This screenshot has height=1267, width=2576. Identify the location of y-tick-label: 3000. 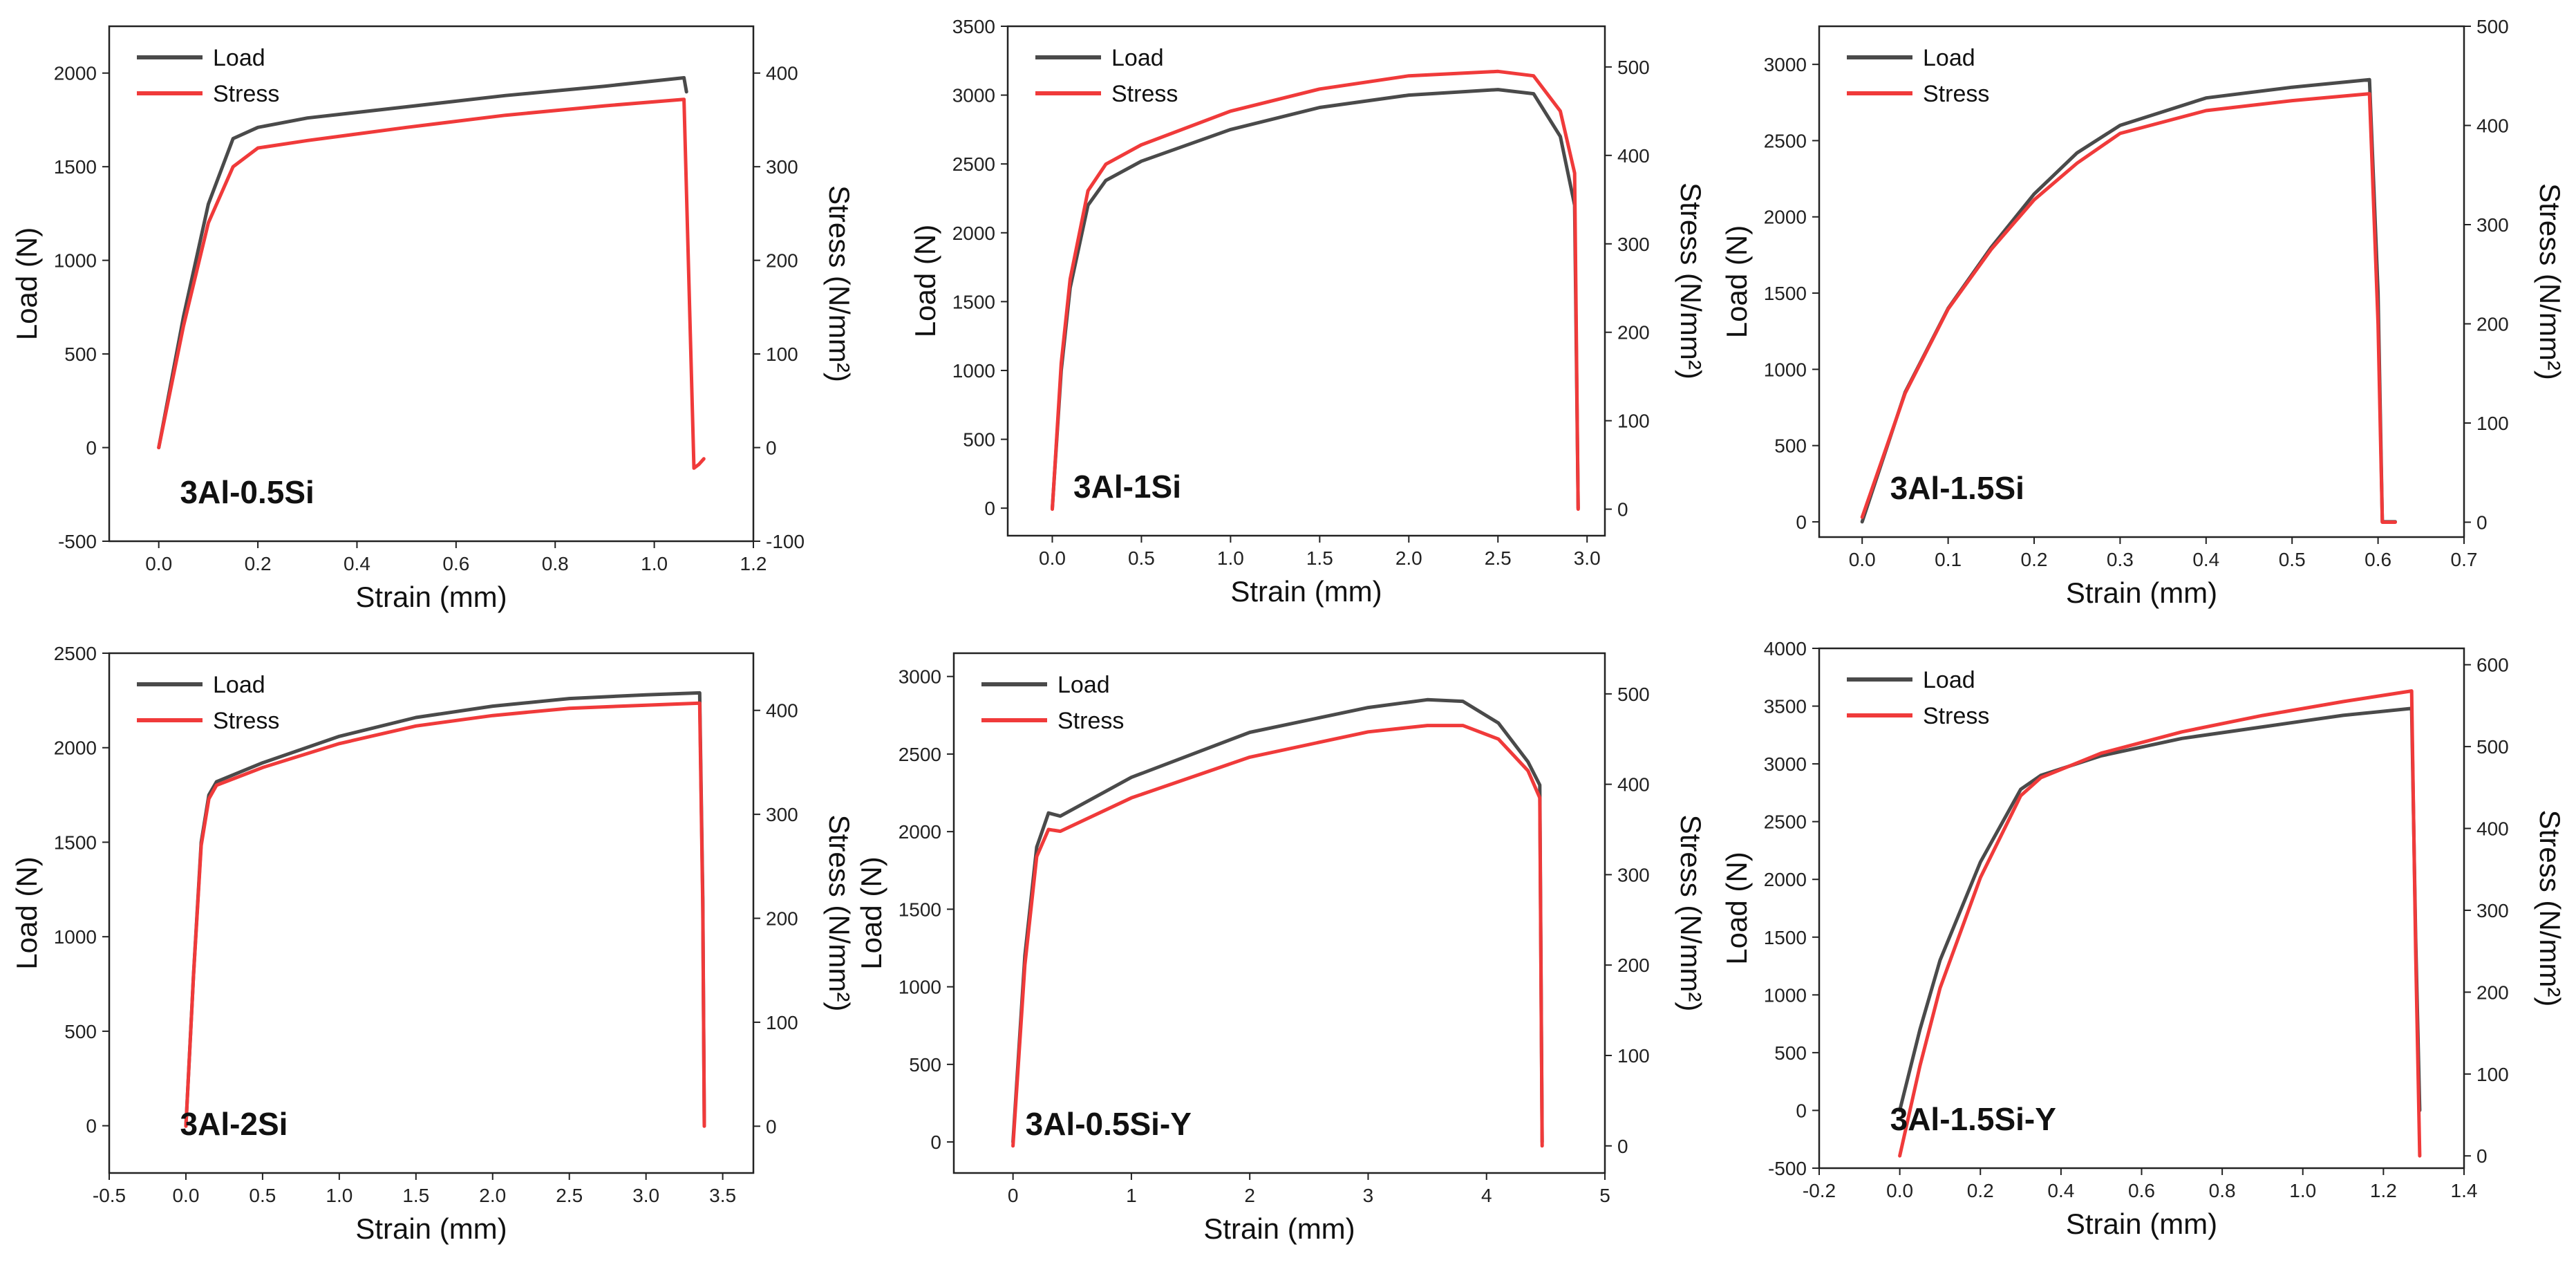
(1785, 764).